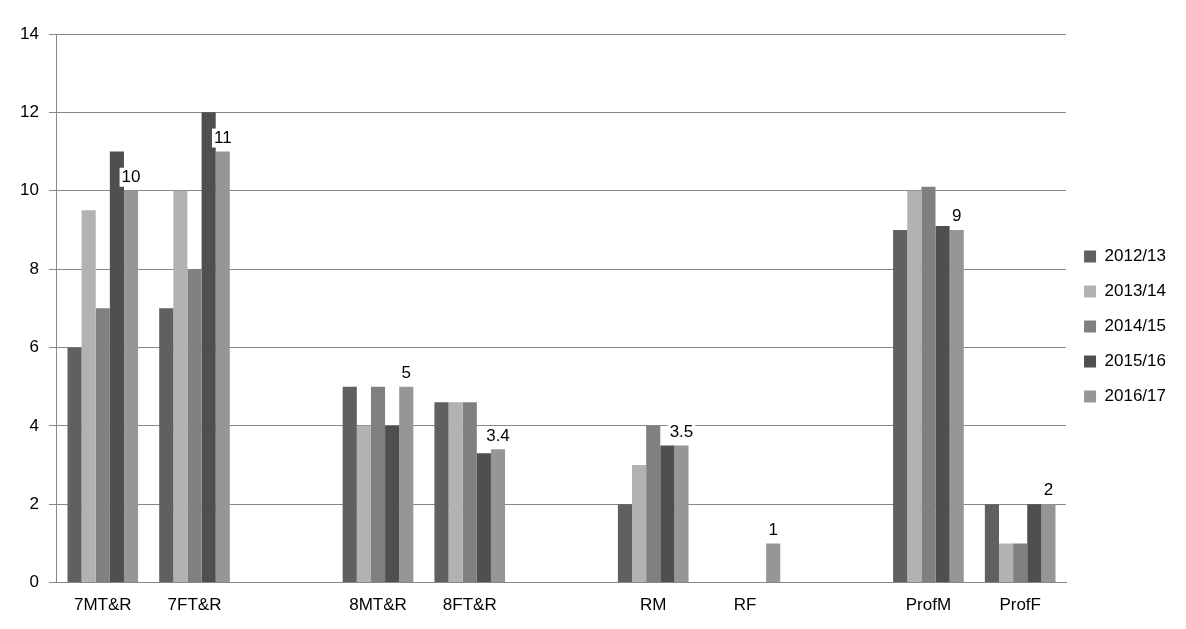 This screenshot has width=1186, height=629. I want to click on data-label: 5, so click(406, 372).